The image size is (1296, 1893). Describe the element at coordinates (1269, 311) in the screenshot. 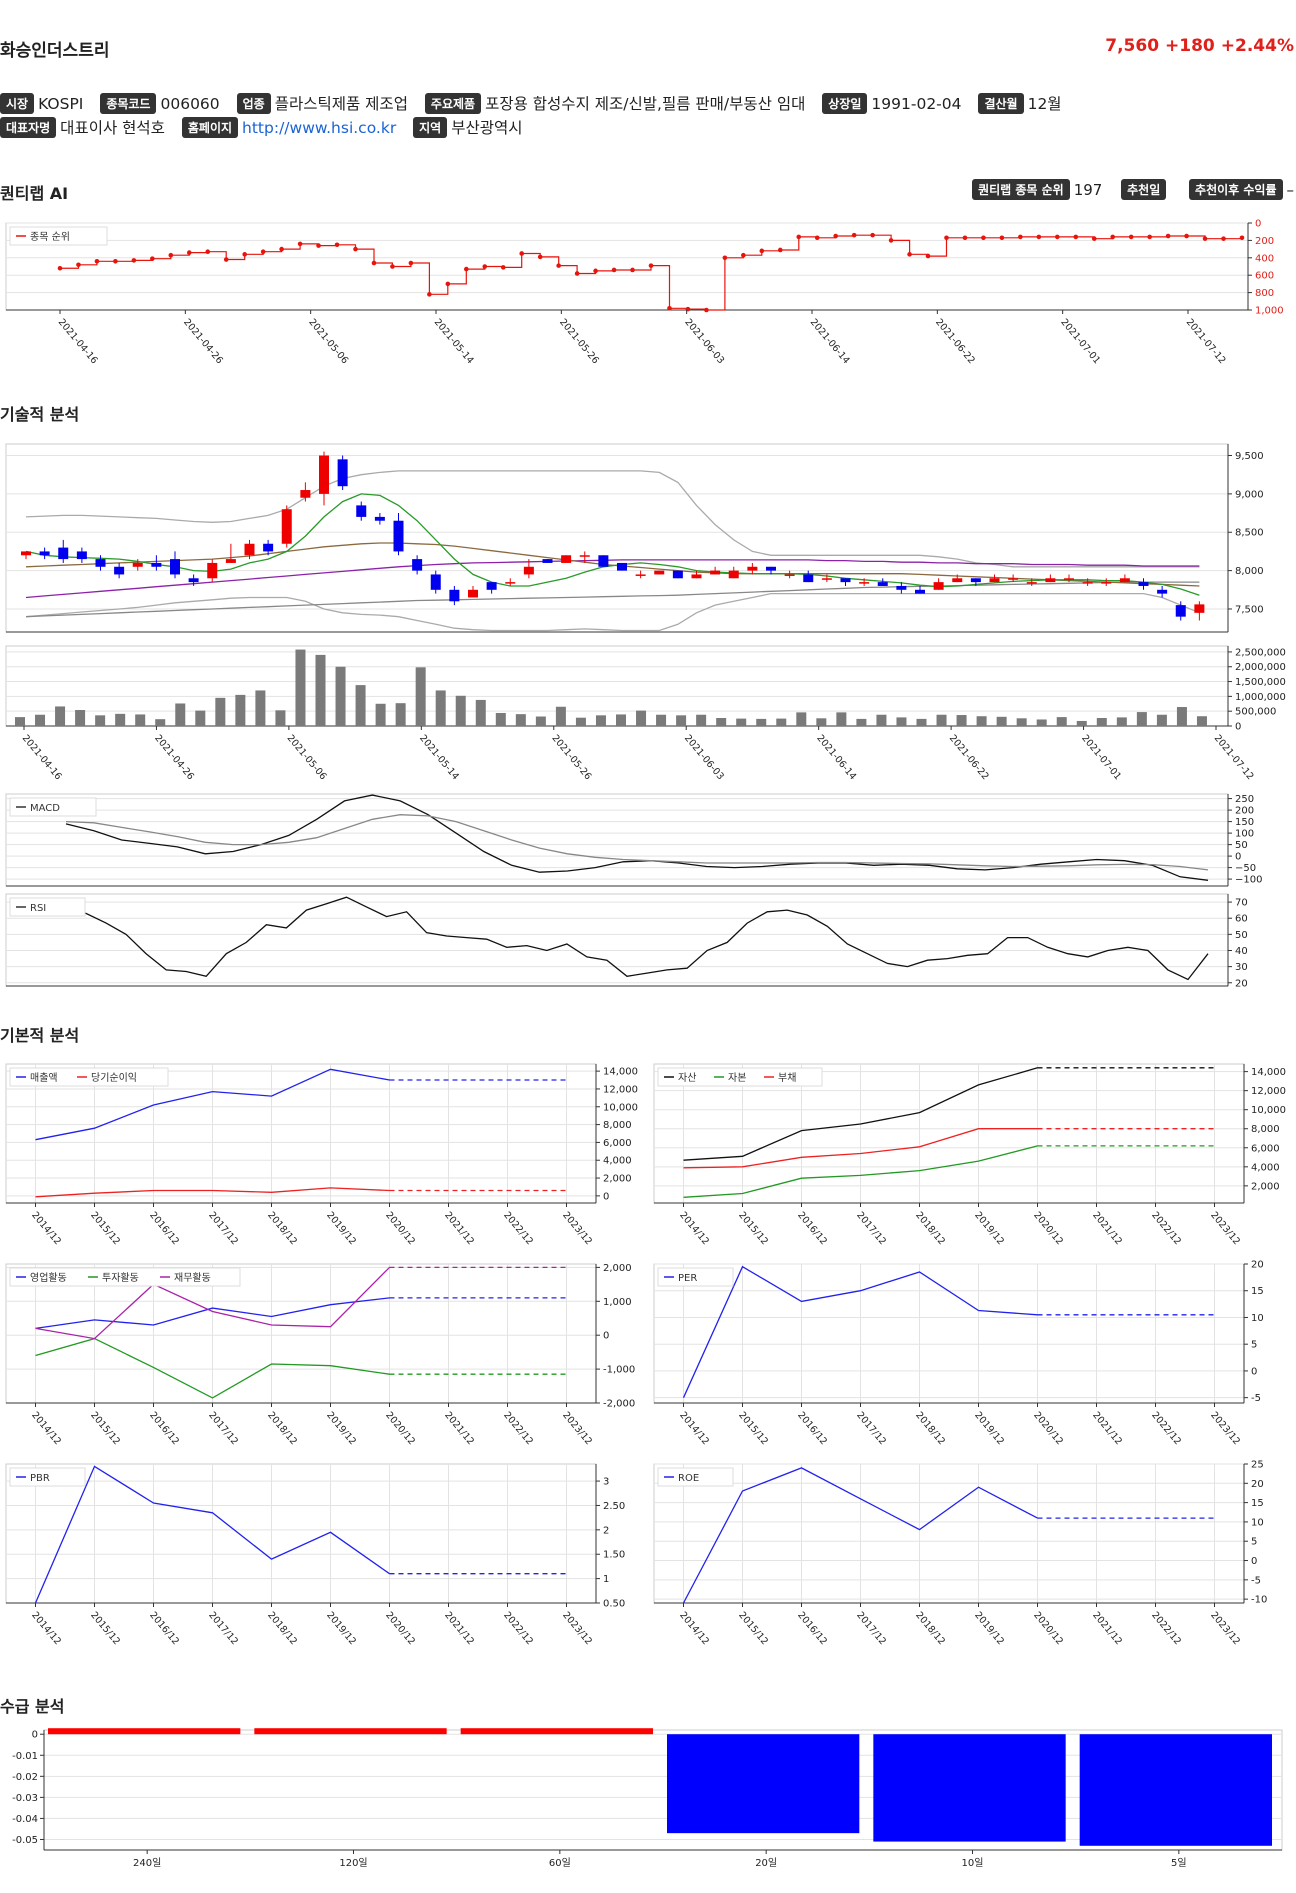

I see `y-tick-label: 1,000` at that location.